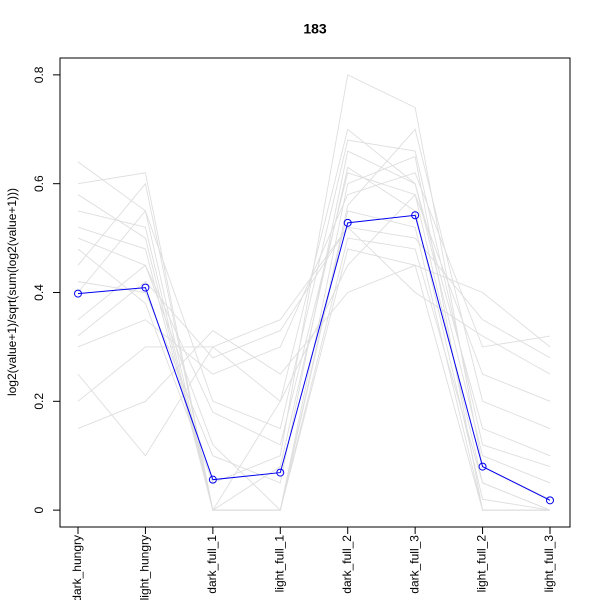  What do you see at coordinates (482, 564) in the screenshot?
I see `x-tick-label: light_full_2` at bounding box center [482, 564].